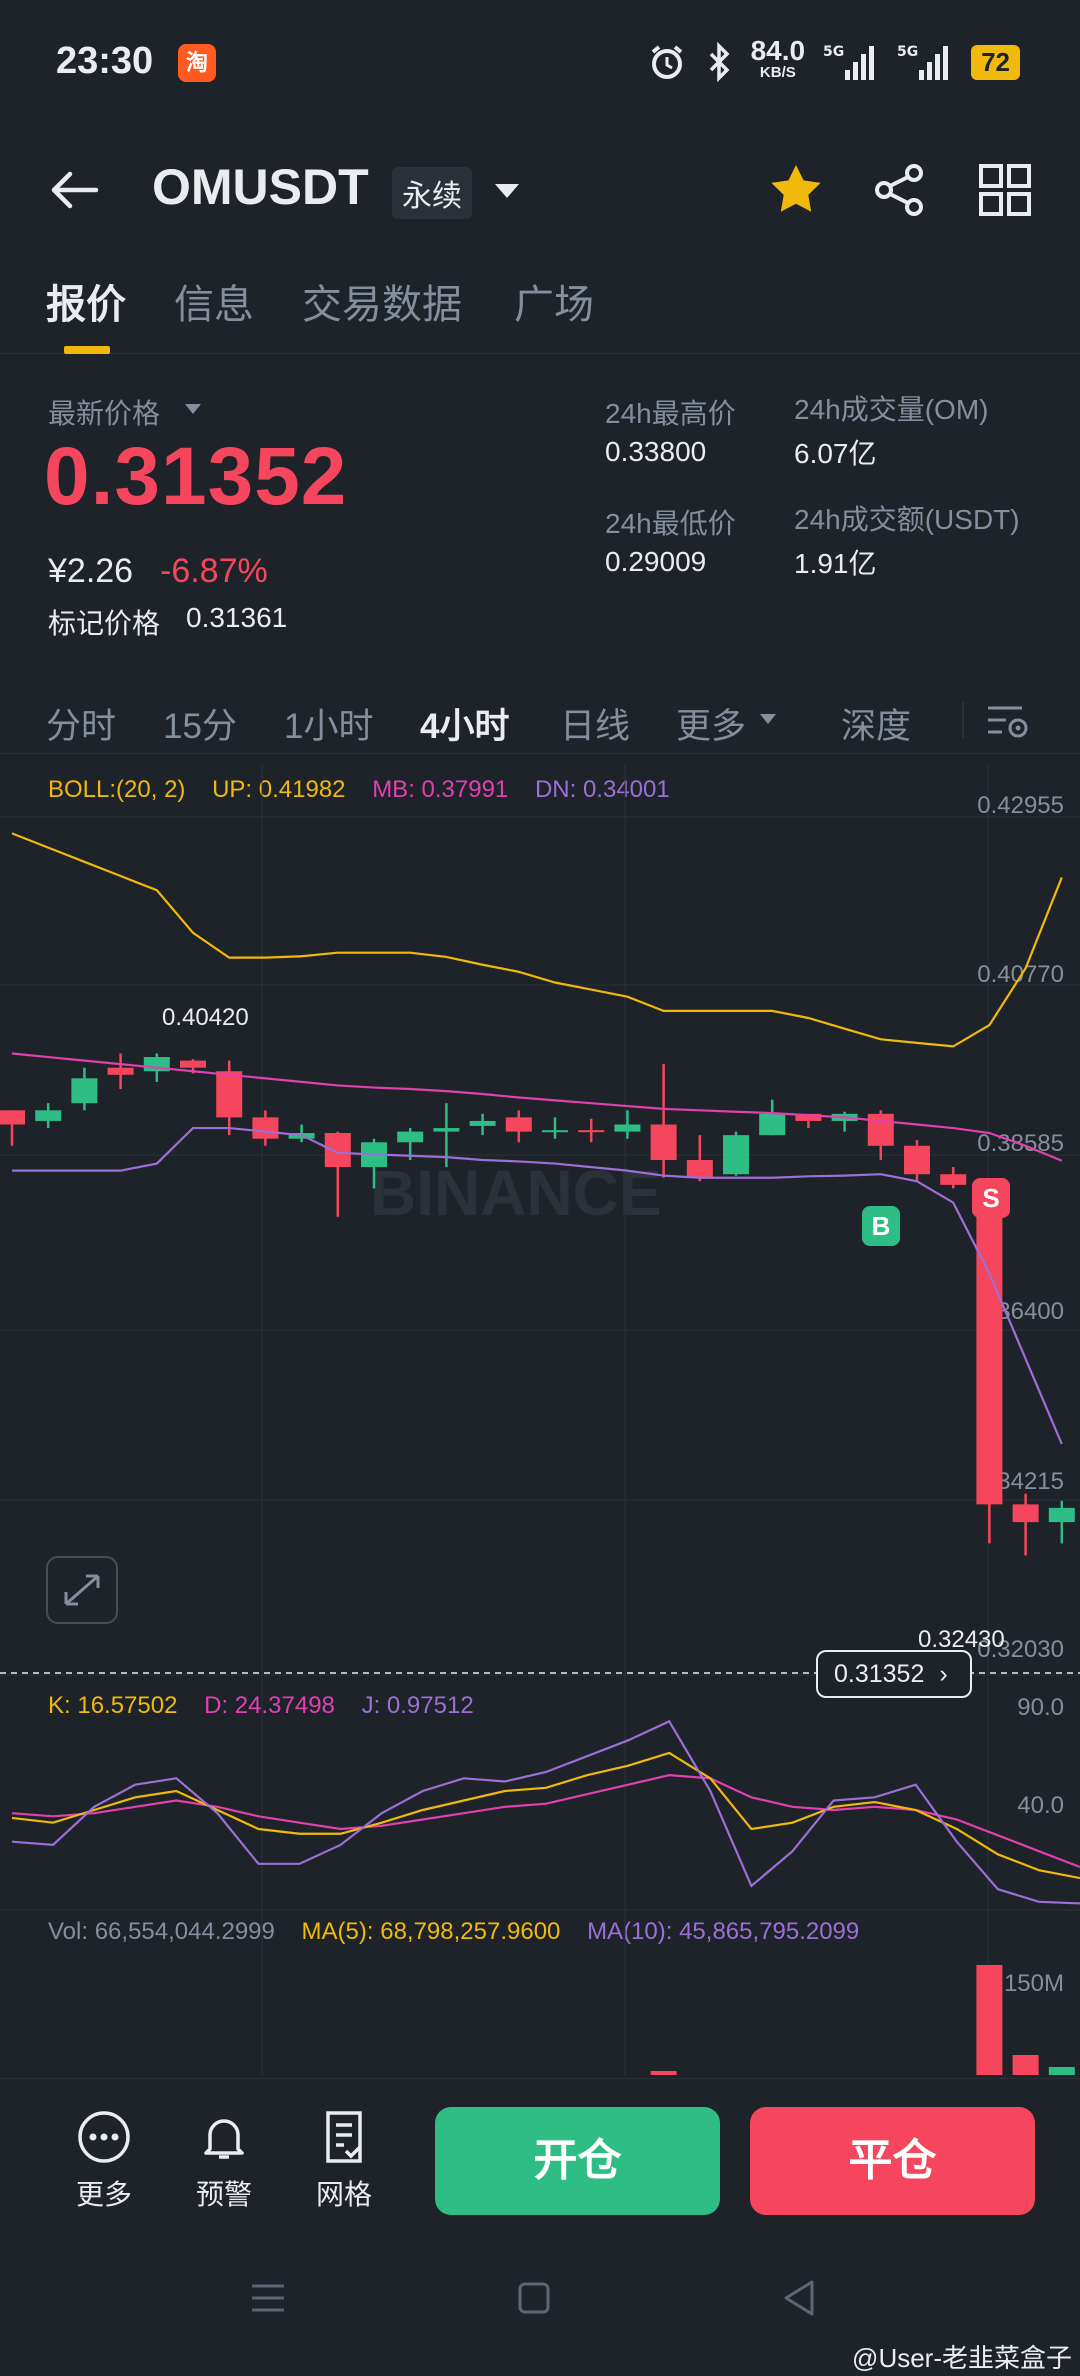  What do you see at coordinates (545, 1821) in the screenshot?
I see `kdj-d-line` at bounding box center [545, 1821].